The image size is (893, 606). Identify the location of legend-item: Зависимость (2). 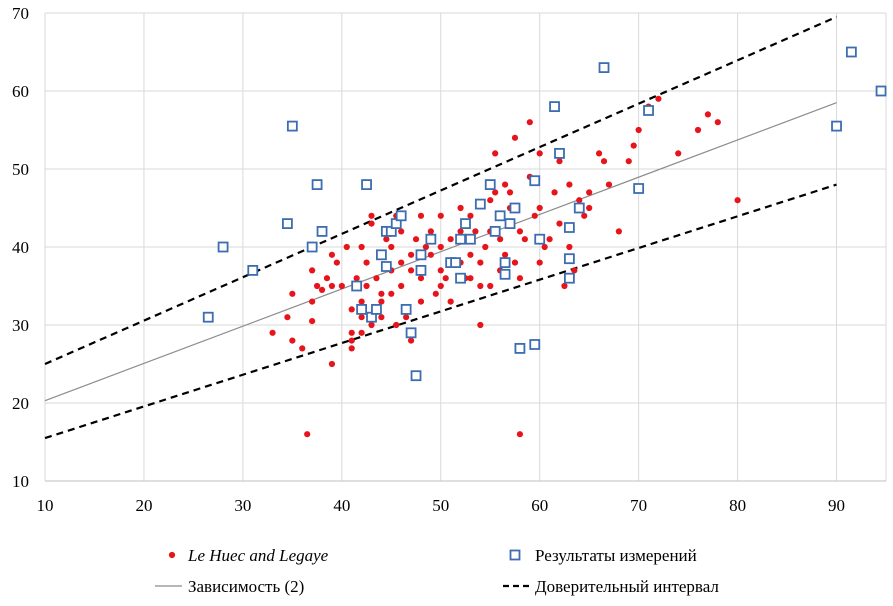
(229, 586).